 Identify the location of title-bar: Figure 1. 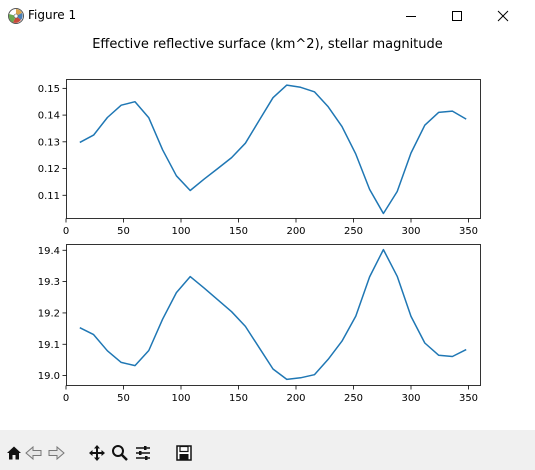
(267, 16).